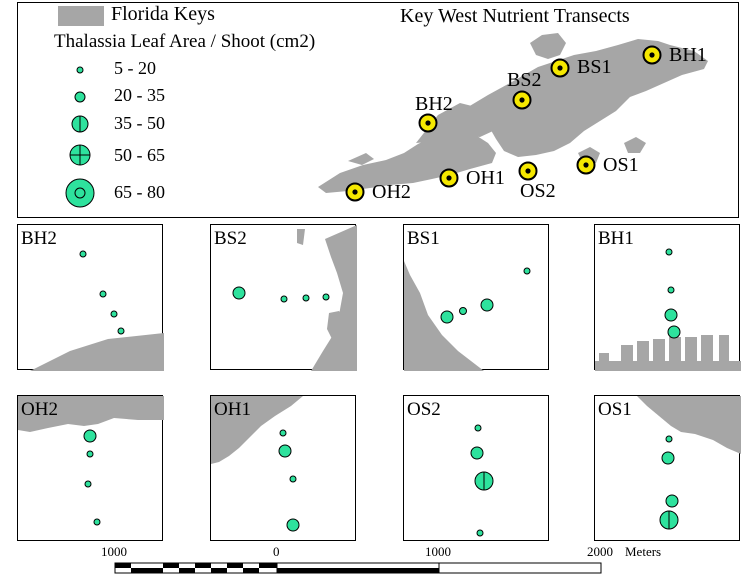  I want to click on panel-oh1-map, so click(257, 464).